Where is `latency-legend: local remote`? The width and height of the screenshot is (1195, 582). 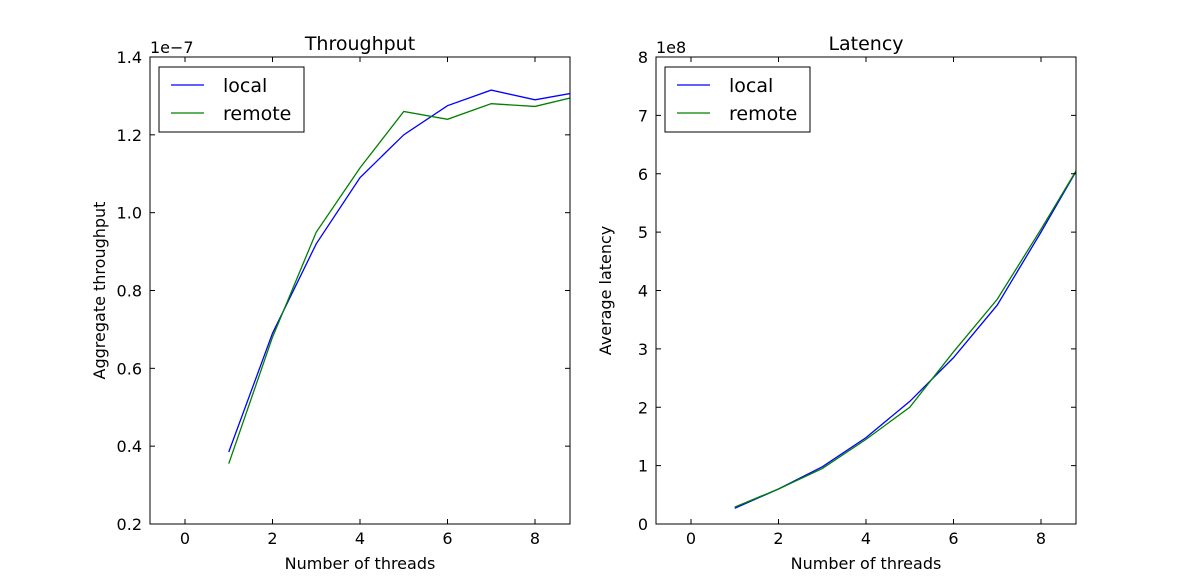
latency-legend: local remote is located at coordinates (737, 99).